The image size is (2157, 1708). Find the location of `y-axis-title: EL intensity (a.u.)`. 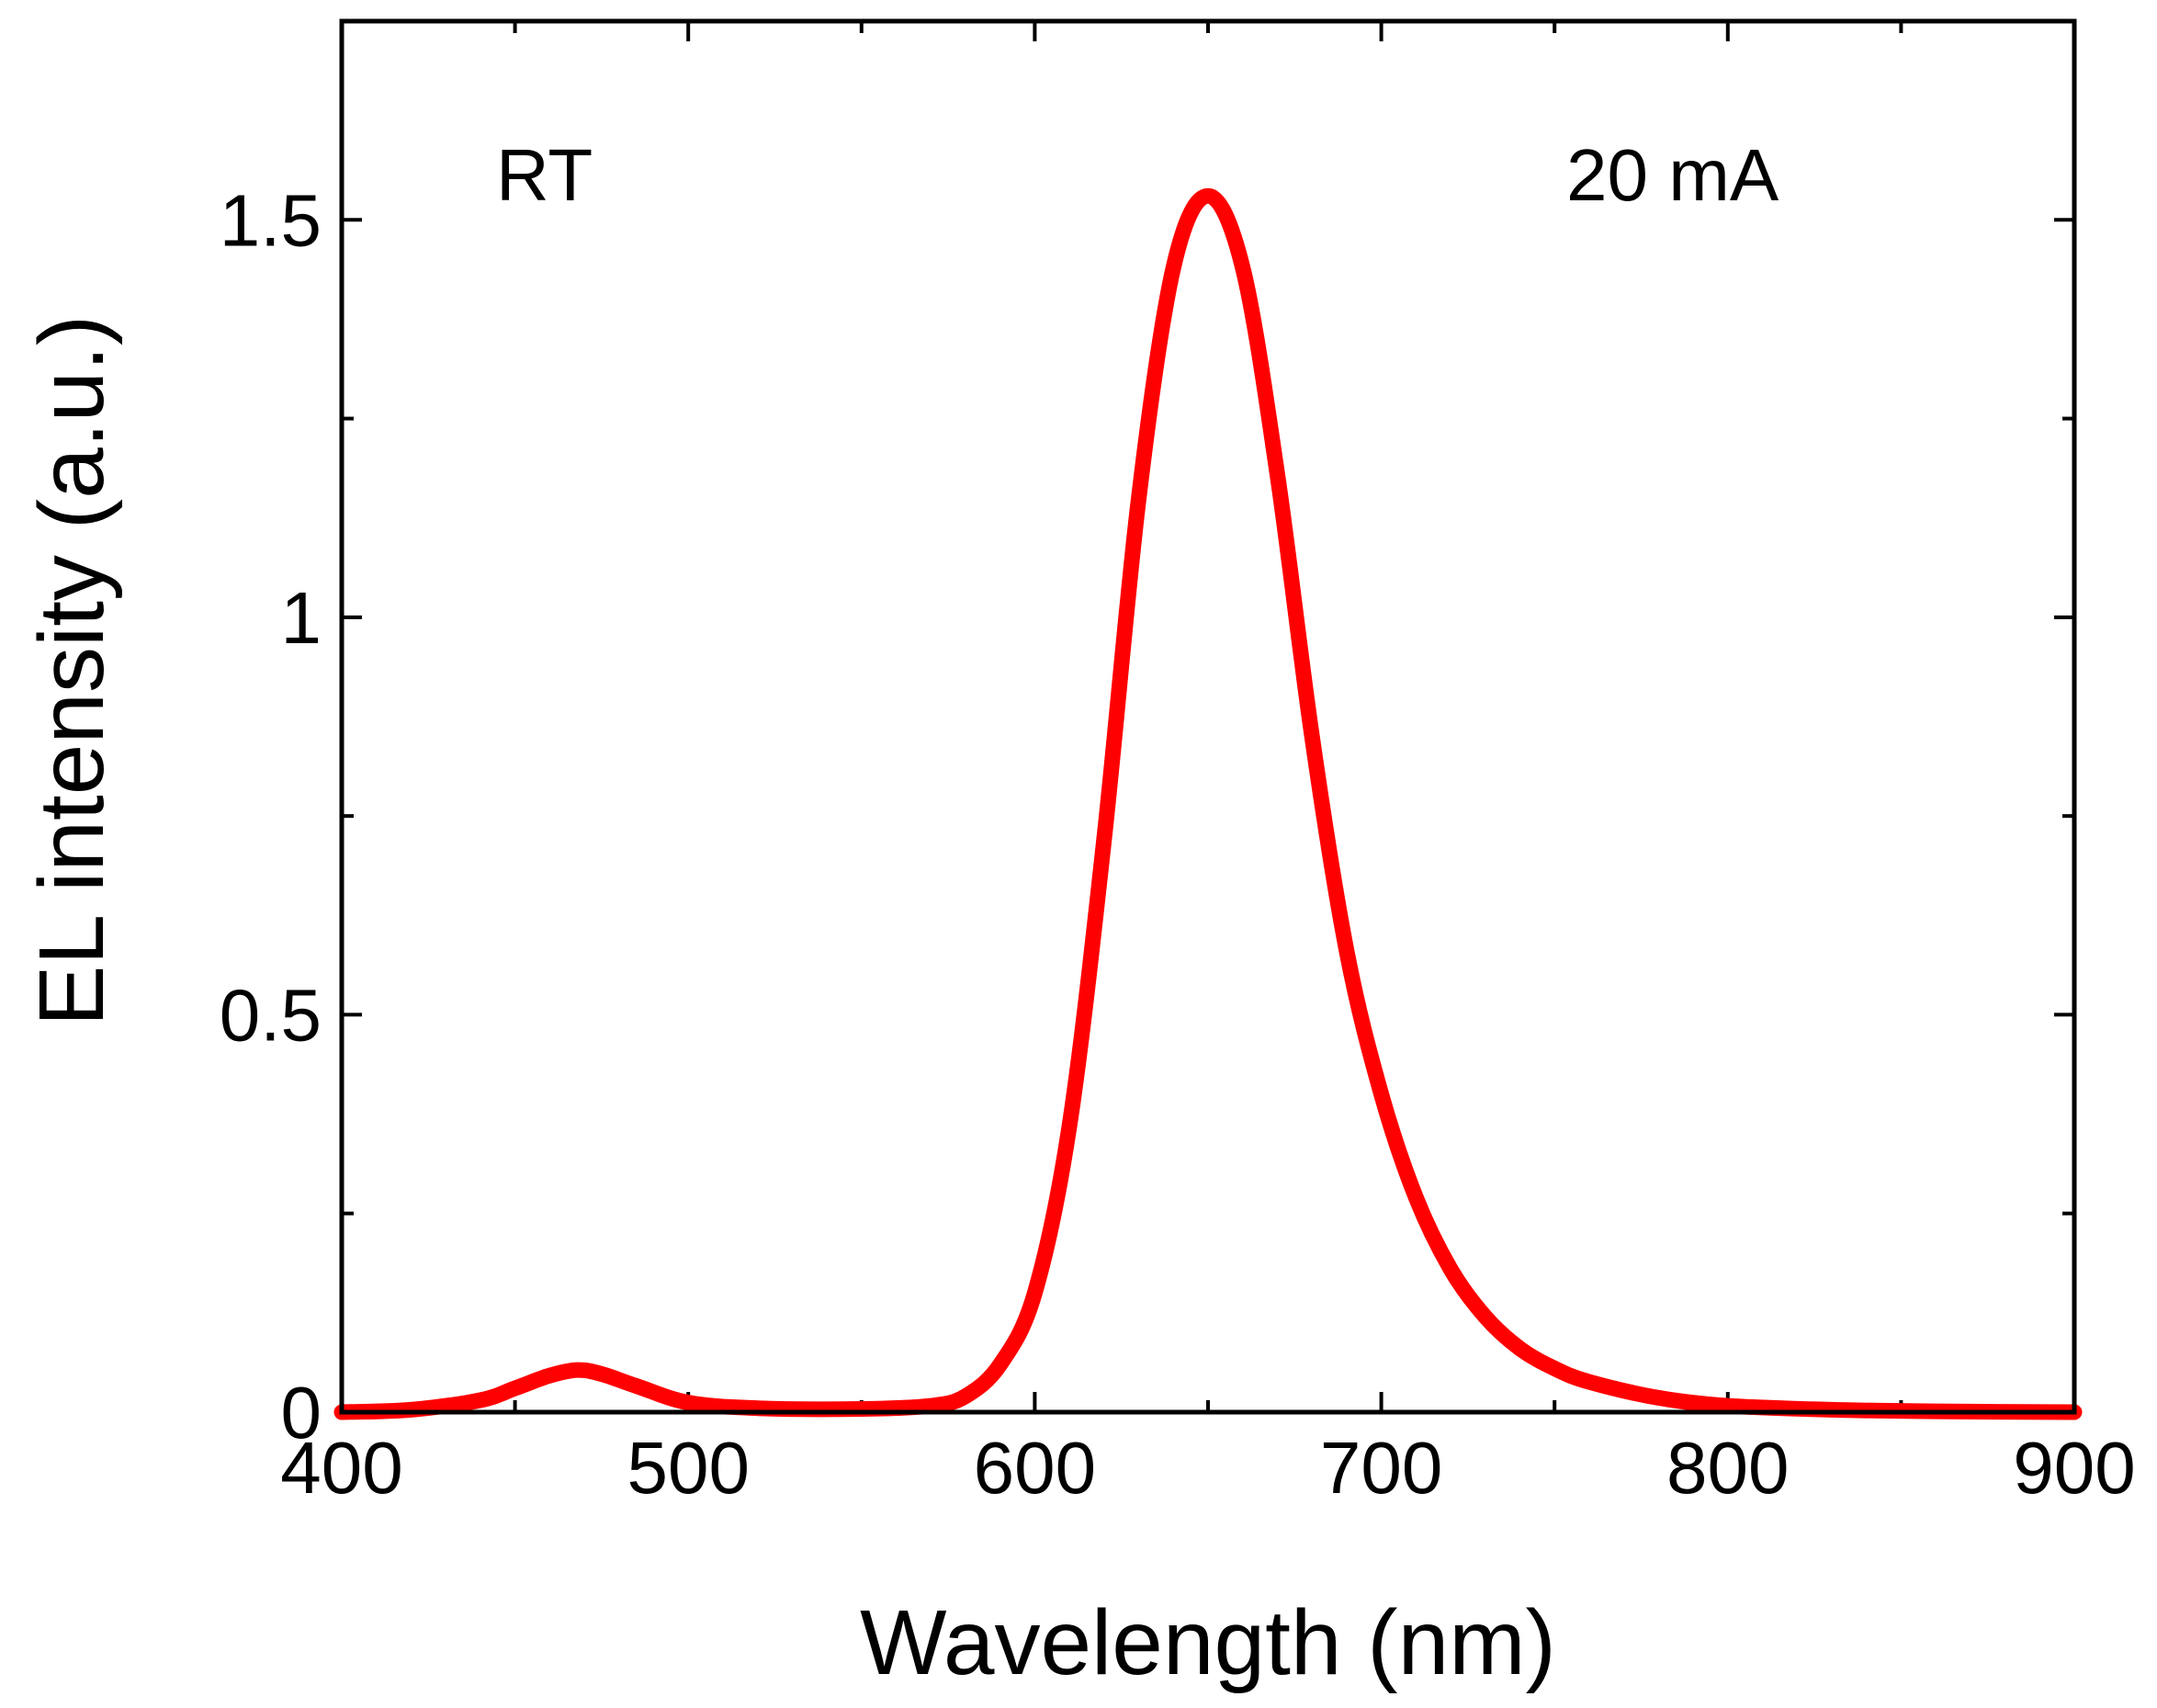

y-axis-title: EL intensity (a.u.) is located at coordinates (71, 671).